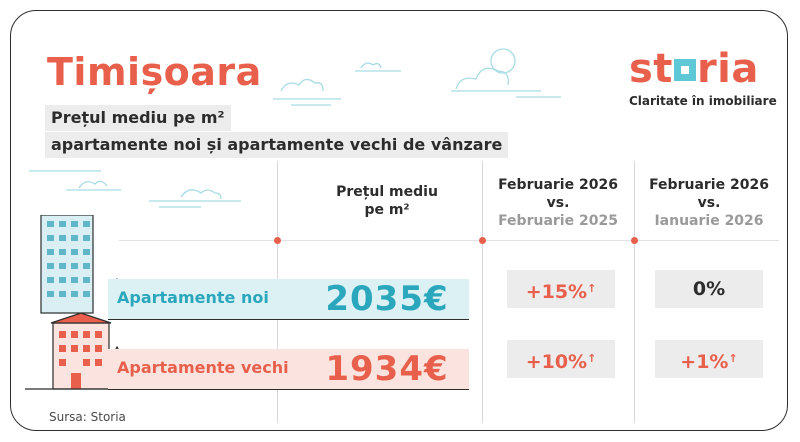  I want to click on price-new: 2035€, so click(387, 299).